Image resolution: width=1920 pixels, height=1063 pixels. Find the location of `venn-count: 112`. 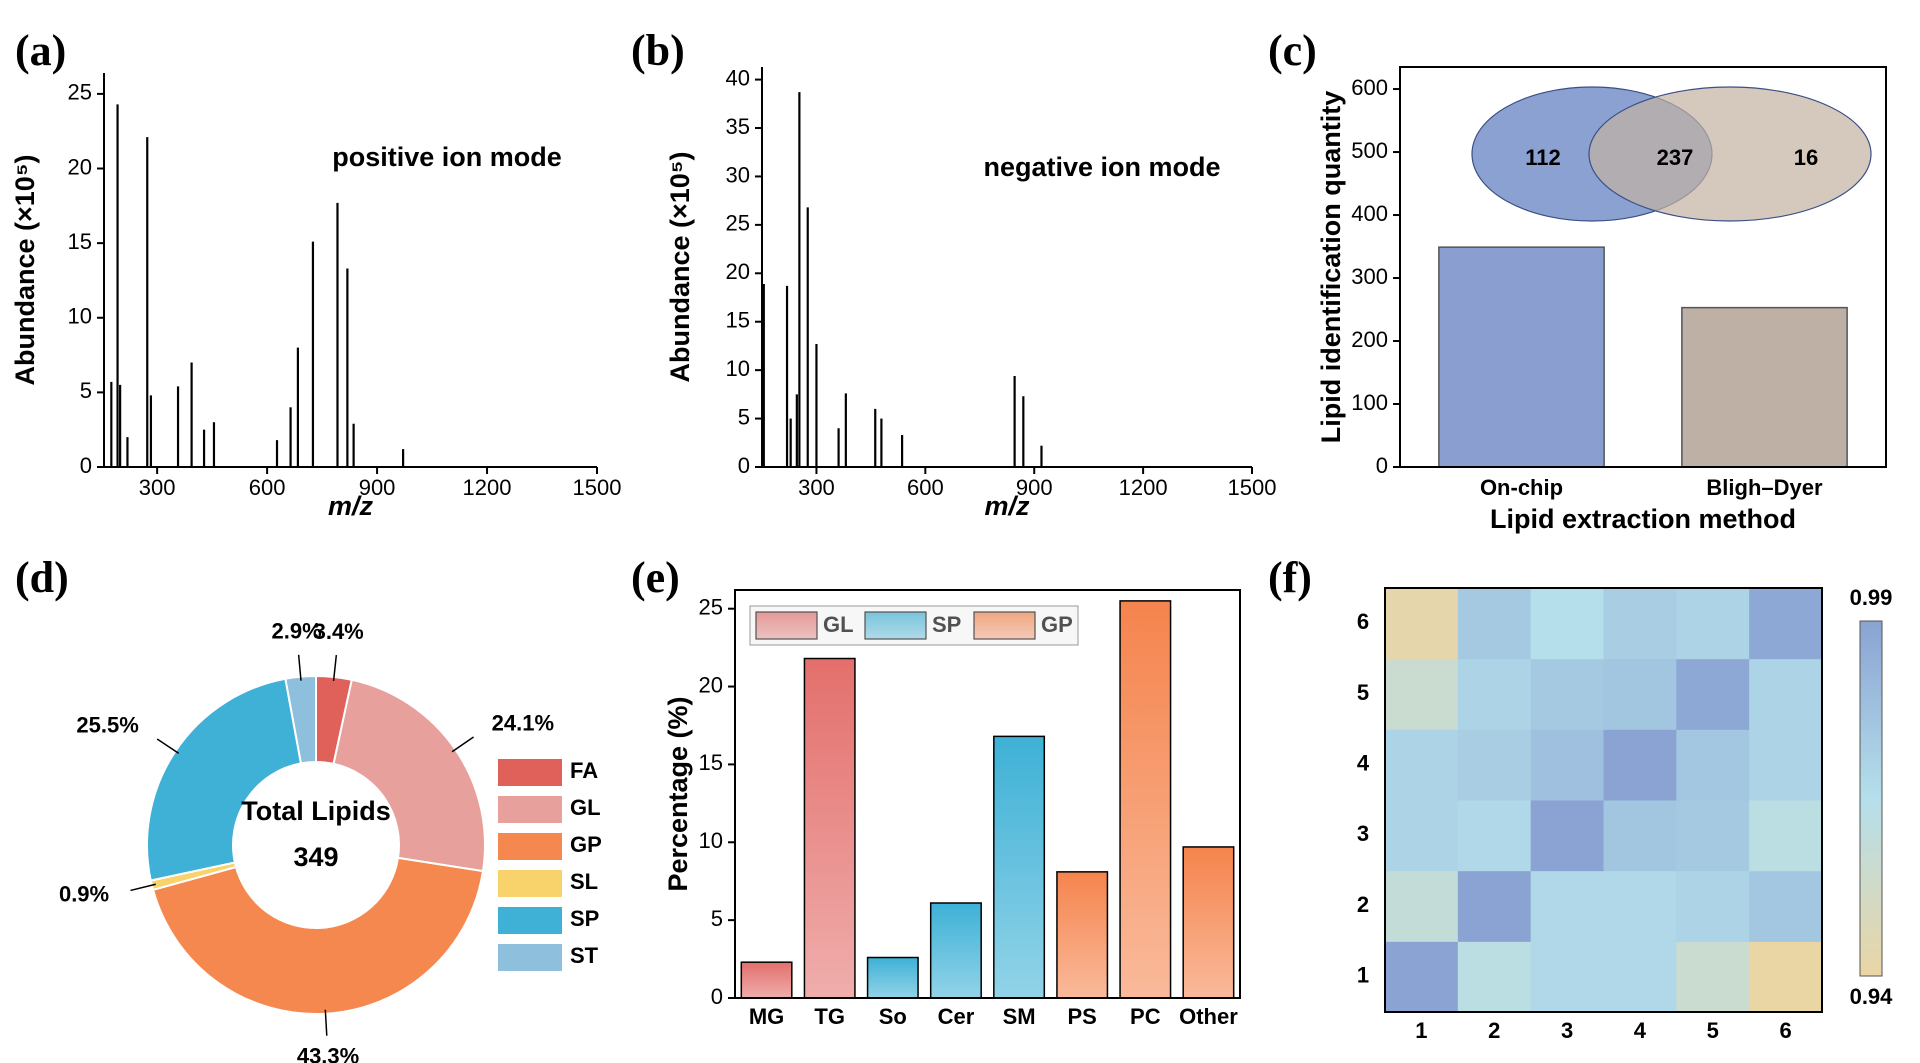

venn-count: 112 is located at coordinates (1543, 157).